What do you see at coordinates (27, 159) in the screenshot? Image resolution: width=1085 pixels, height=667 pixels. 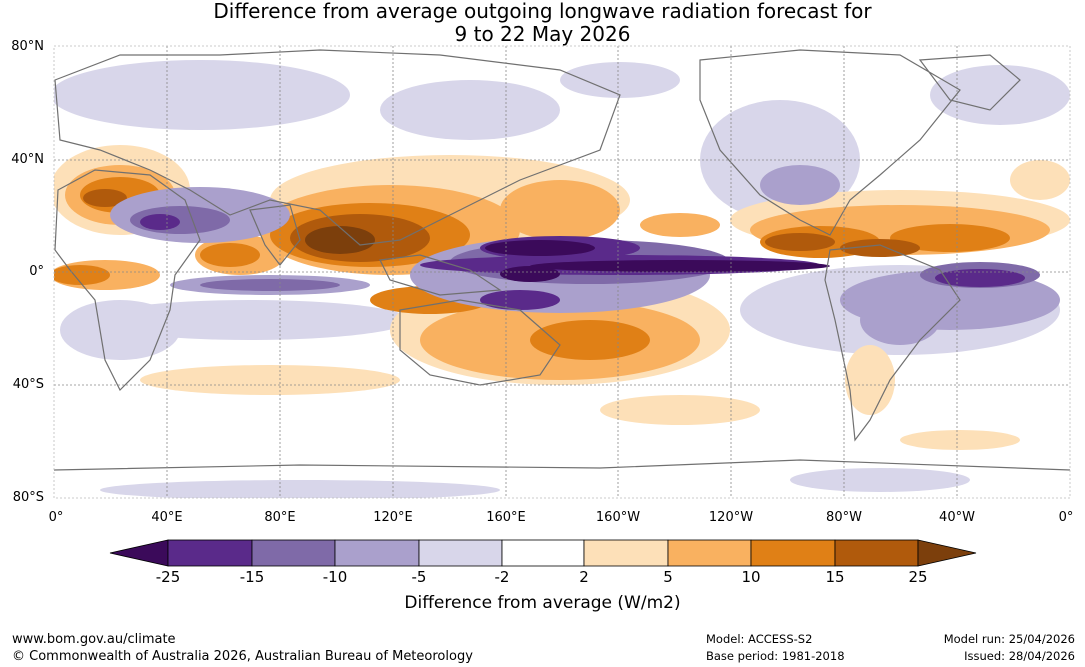 I see `lat-label-40n: 40°N` at bounding box center [27, 159].